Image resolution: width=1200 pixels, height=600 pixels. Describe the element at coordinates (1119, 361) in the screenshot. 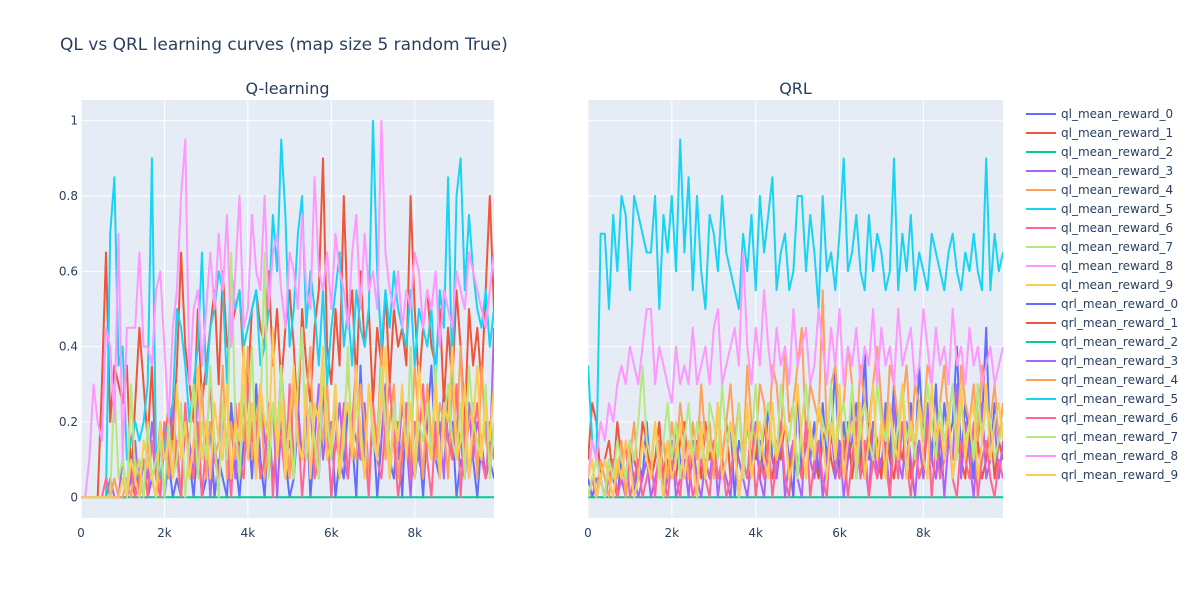

I see `legend-label: qrl_mean_reward_3` at that location.